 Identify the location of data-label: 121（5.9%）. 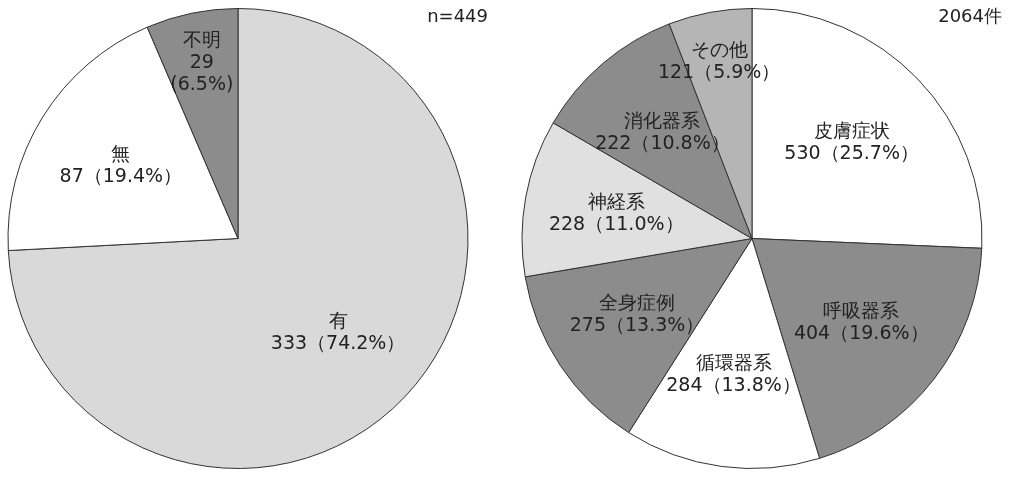
(719, 71).